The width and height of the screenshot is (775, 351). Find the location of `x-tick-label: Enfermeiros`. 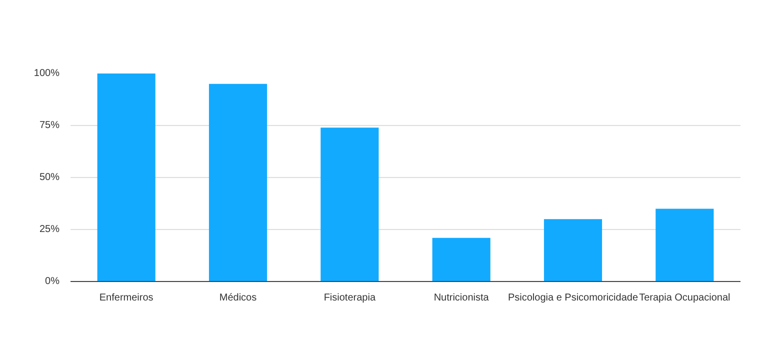

x-tick-label: Enfermeiros is located at coordinates (126, 298).